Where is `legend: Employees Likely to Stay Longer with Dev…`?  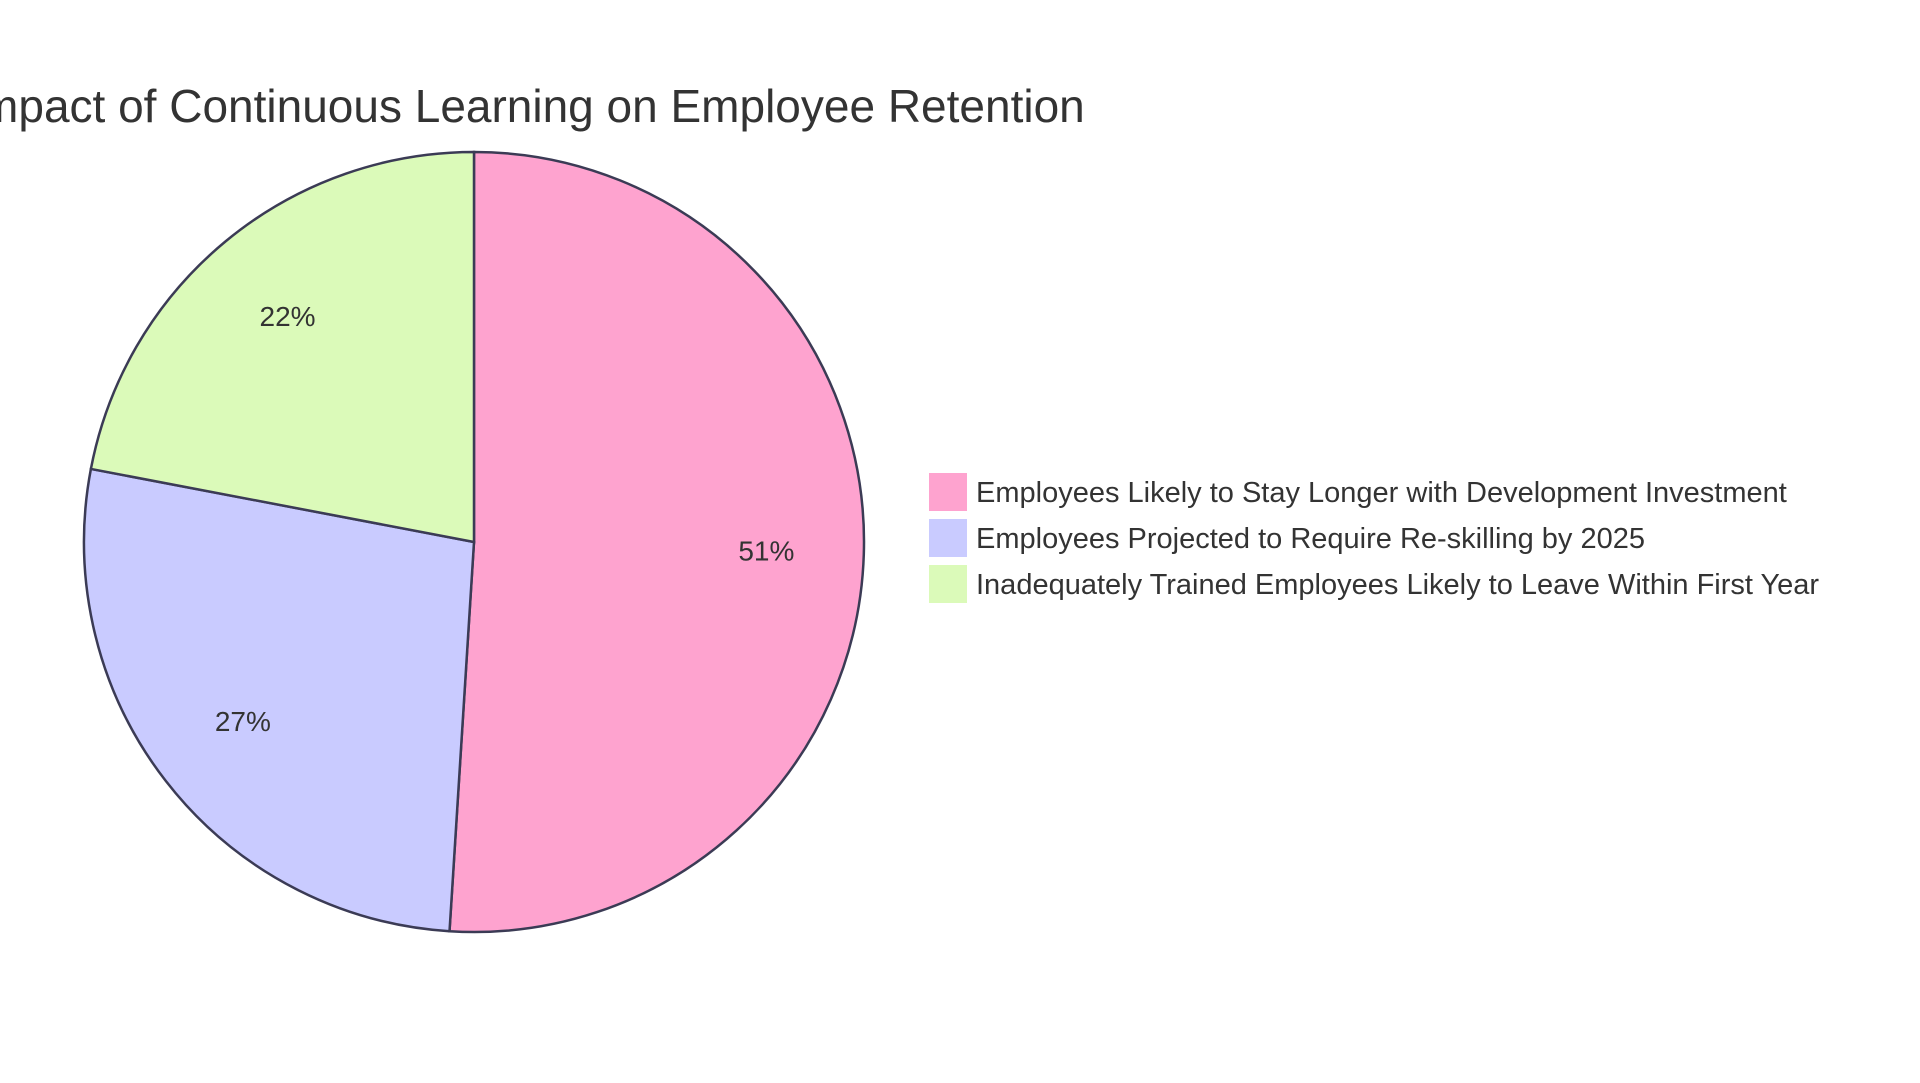
legend: Employees Likely to Stay Longer with Dev… is located at coordinates (1374, 538).